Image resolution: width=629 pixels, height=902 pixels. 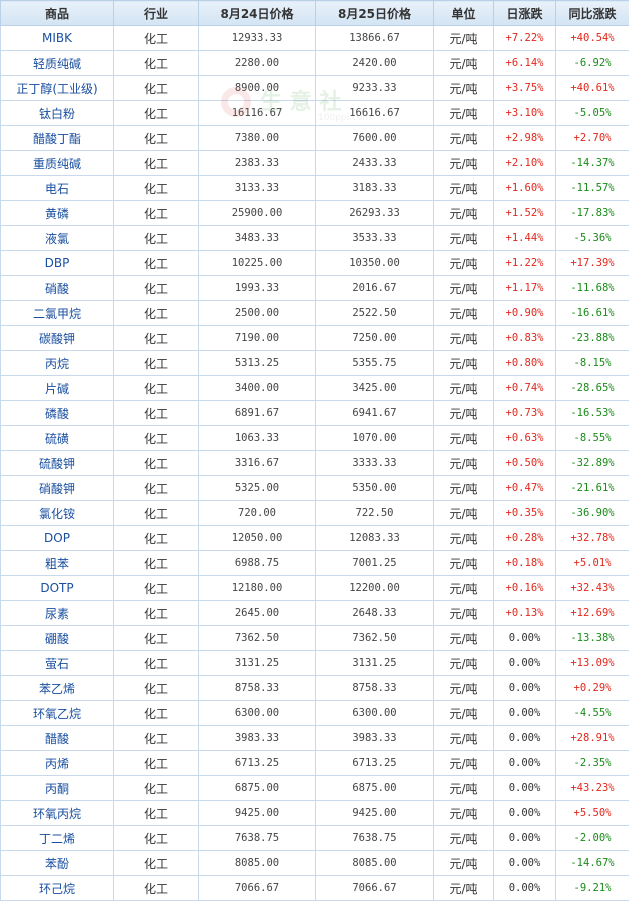 What do you see at coordinates (57, 288) in the screenshot?
I see `cell-commodity: 硝酸` at bounding box center [57, 288].